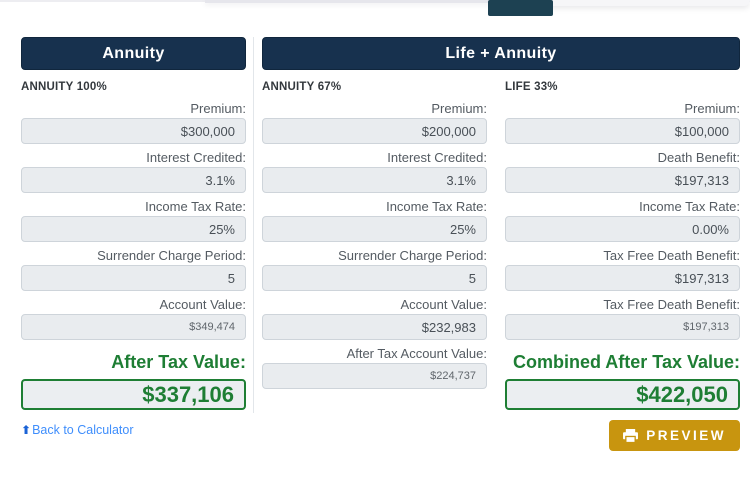 This screenshot has height=485, width=750. I want to click on life-annuity-header: Life + Annuity, so click(501, 53).